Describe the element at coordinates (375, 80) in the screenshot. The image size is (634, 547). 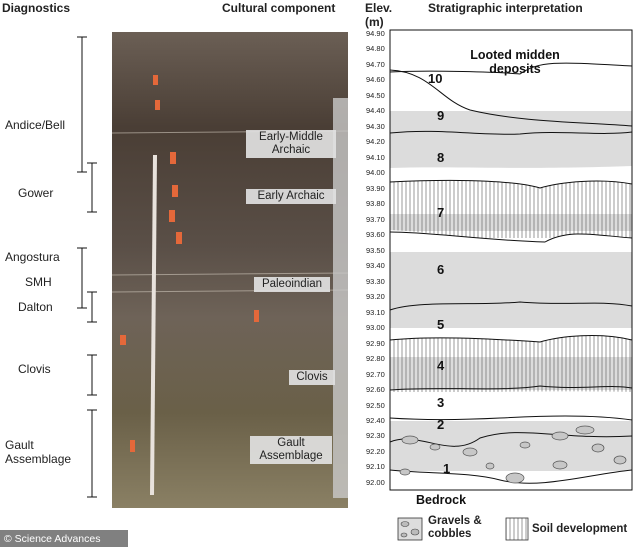
I see `elevation-label: 94.60` at that location.